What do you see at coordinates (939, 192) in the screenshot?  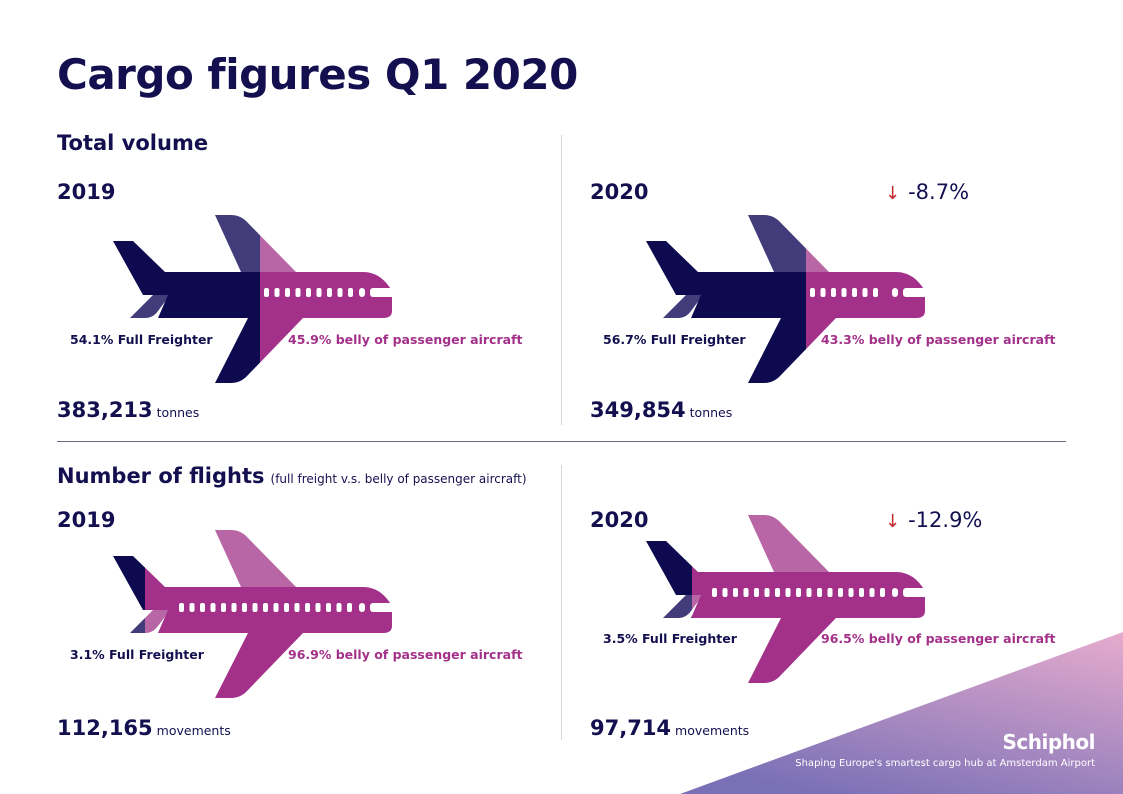 I see `volume-change-value: -8.7%` at bounding box center [939, 192].